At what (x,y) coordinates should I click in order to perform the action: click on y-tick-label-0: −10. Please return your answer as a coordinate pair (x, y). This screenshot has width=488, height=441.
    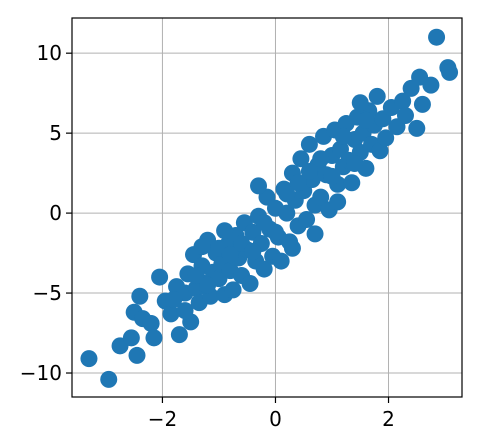
    Looking at the image, I should click on (41, 373).